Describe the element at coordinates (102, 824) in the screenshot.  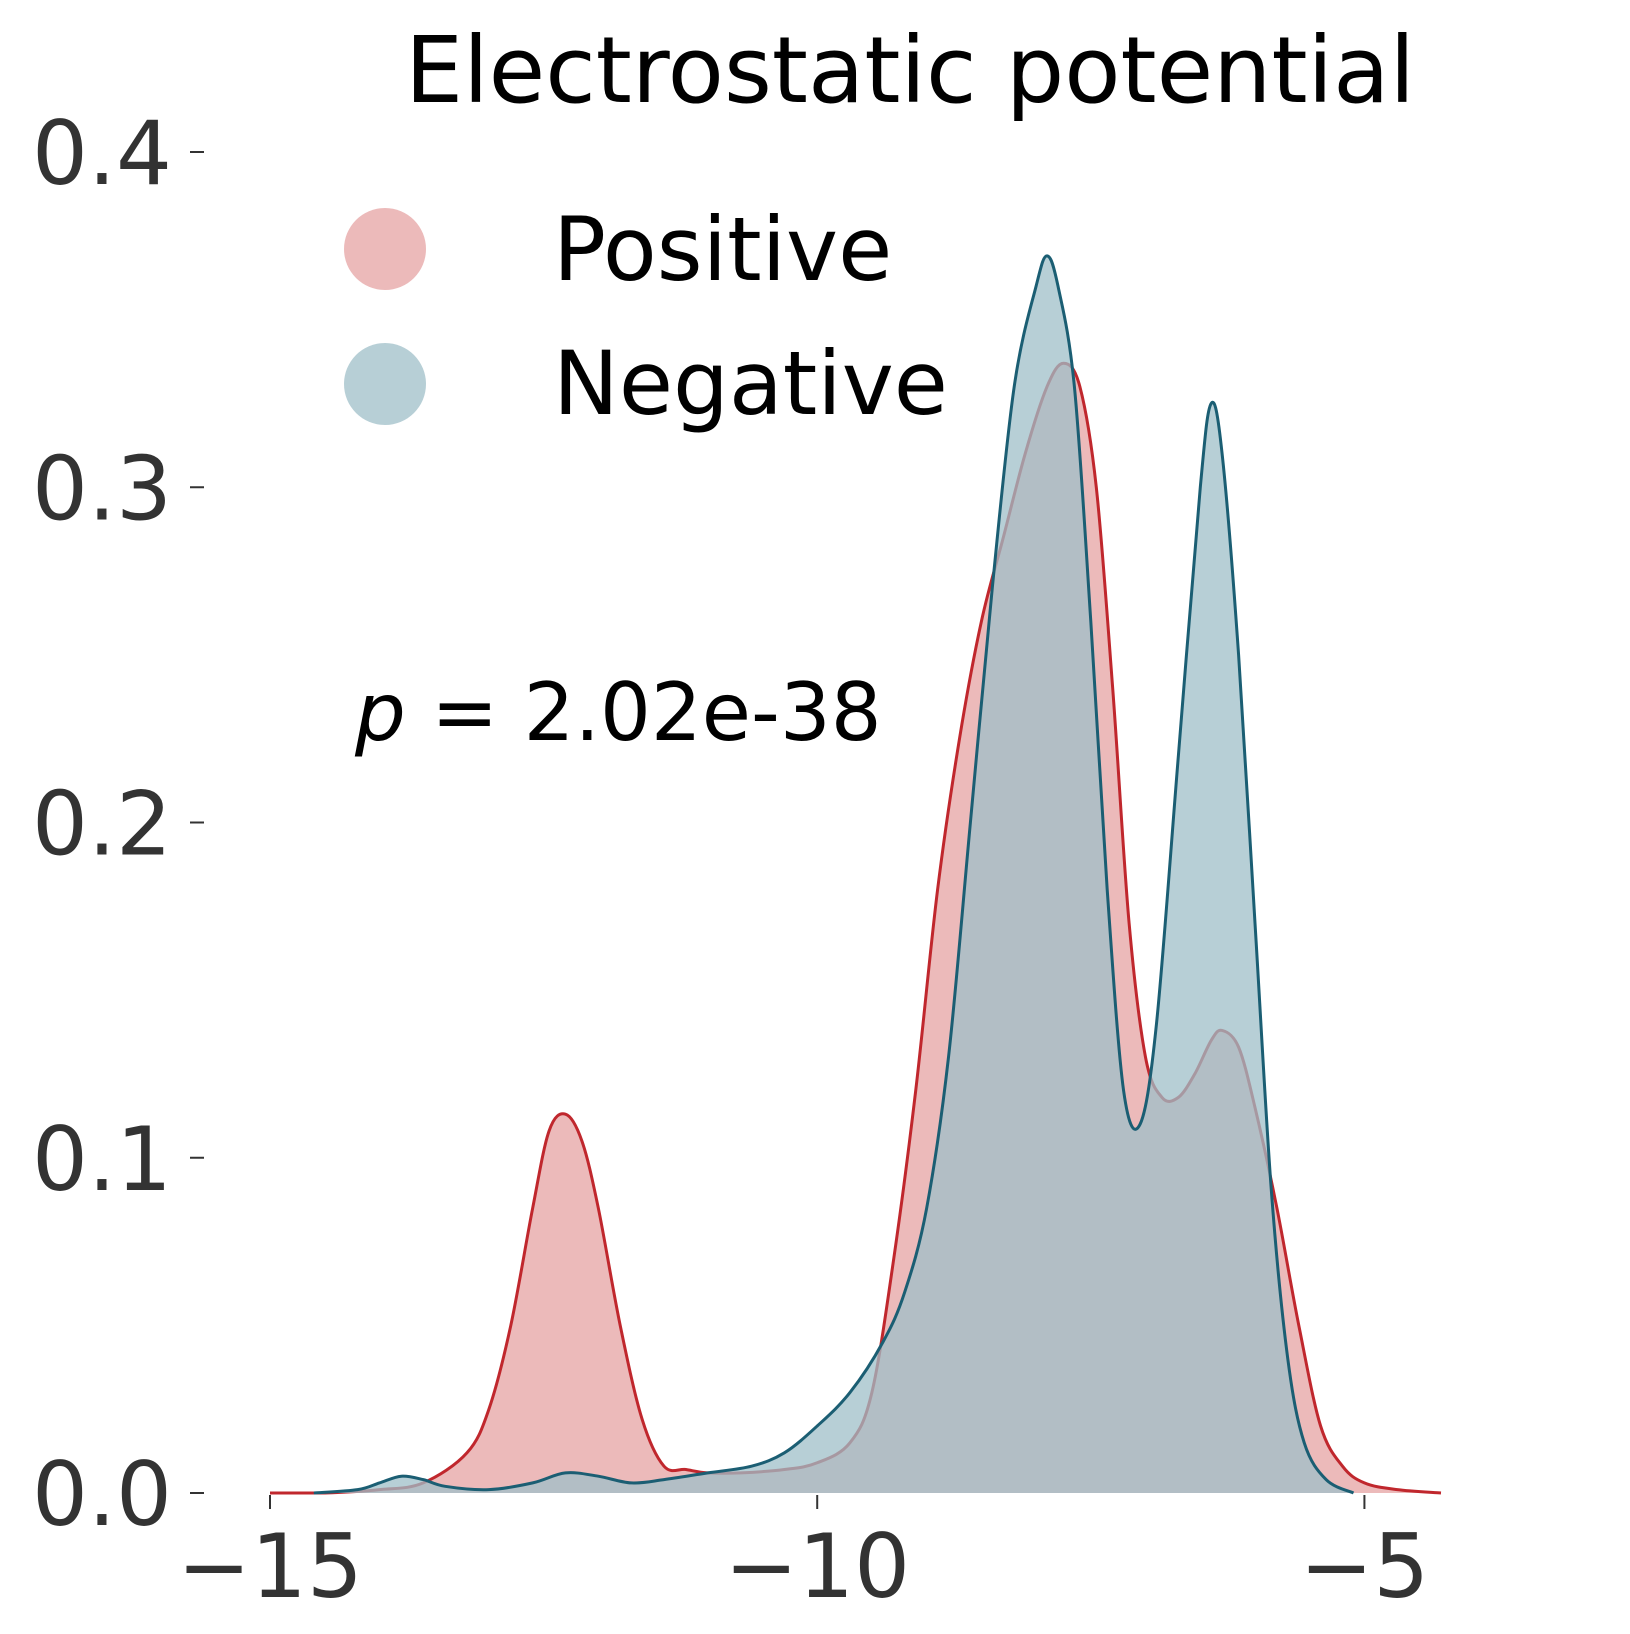
I see `y-tick-label: 0.2` at that location.